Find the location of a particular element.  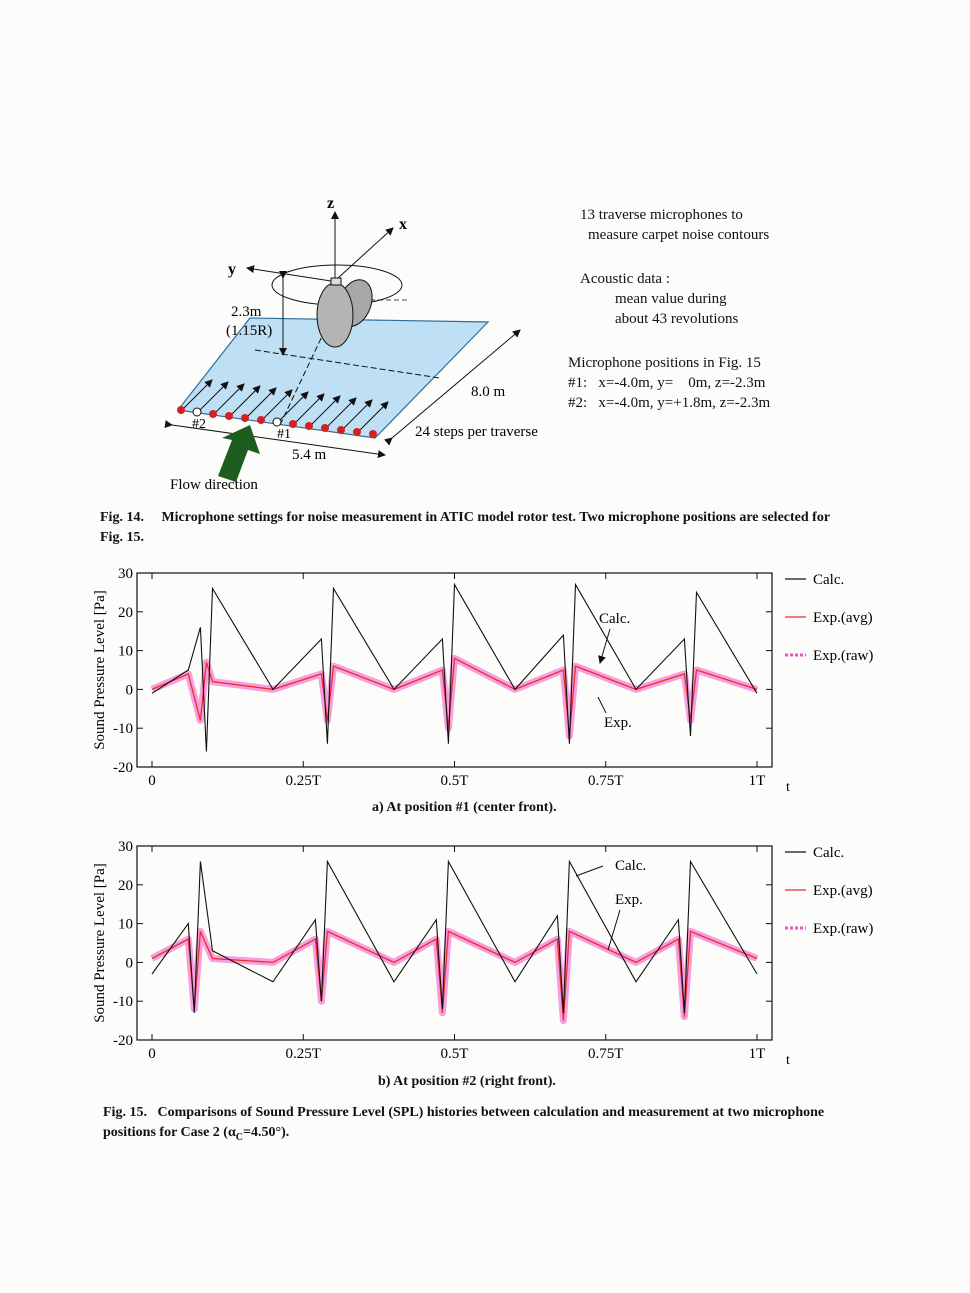

height-label-r: (1.15R) is located at coordinates (249, 331).